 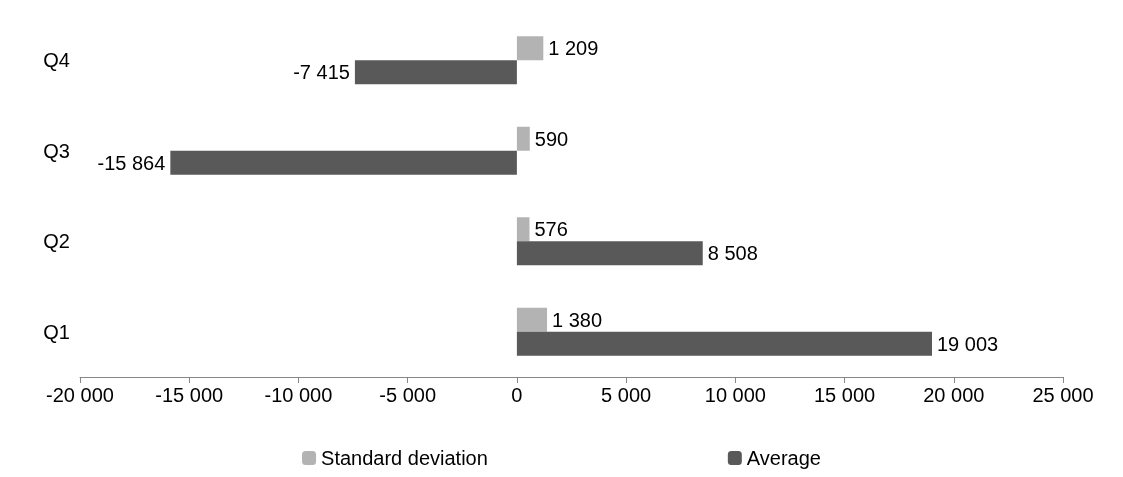 What do you see at coordinates (131, 162) in the screenshot?
I see `data-label: -15 864` at bounding box center [131, 162].